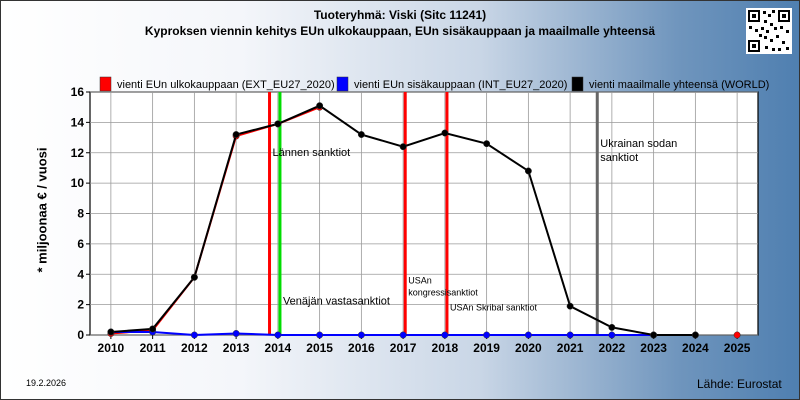 The width and height of the screenshot is (800, 400). Describe the element at coordinates (739, 384) in the screenshot. I see `source-label: Lähde: Eurostat` at that location.